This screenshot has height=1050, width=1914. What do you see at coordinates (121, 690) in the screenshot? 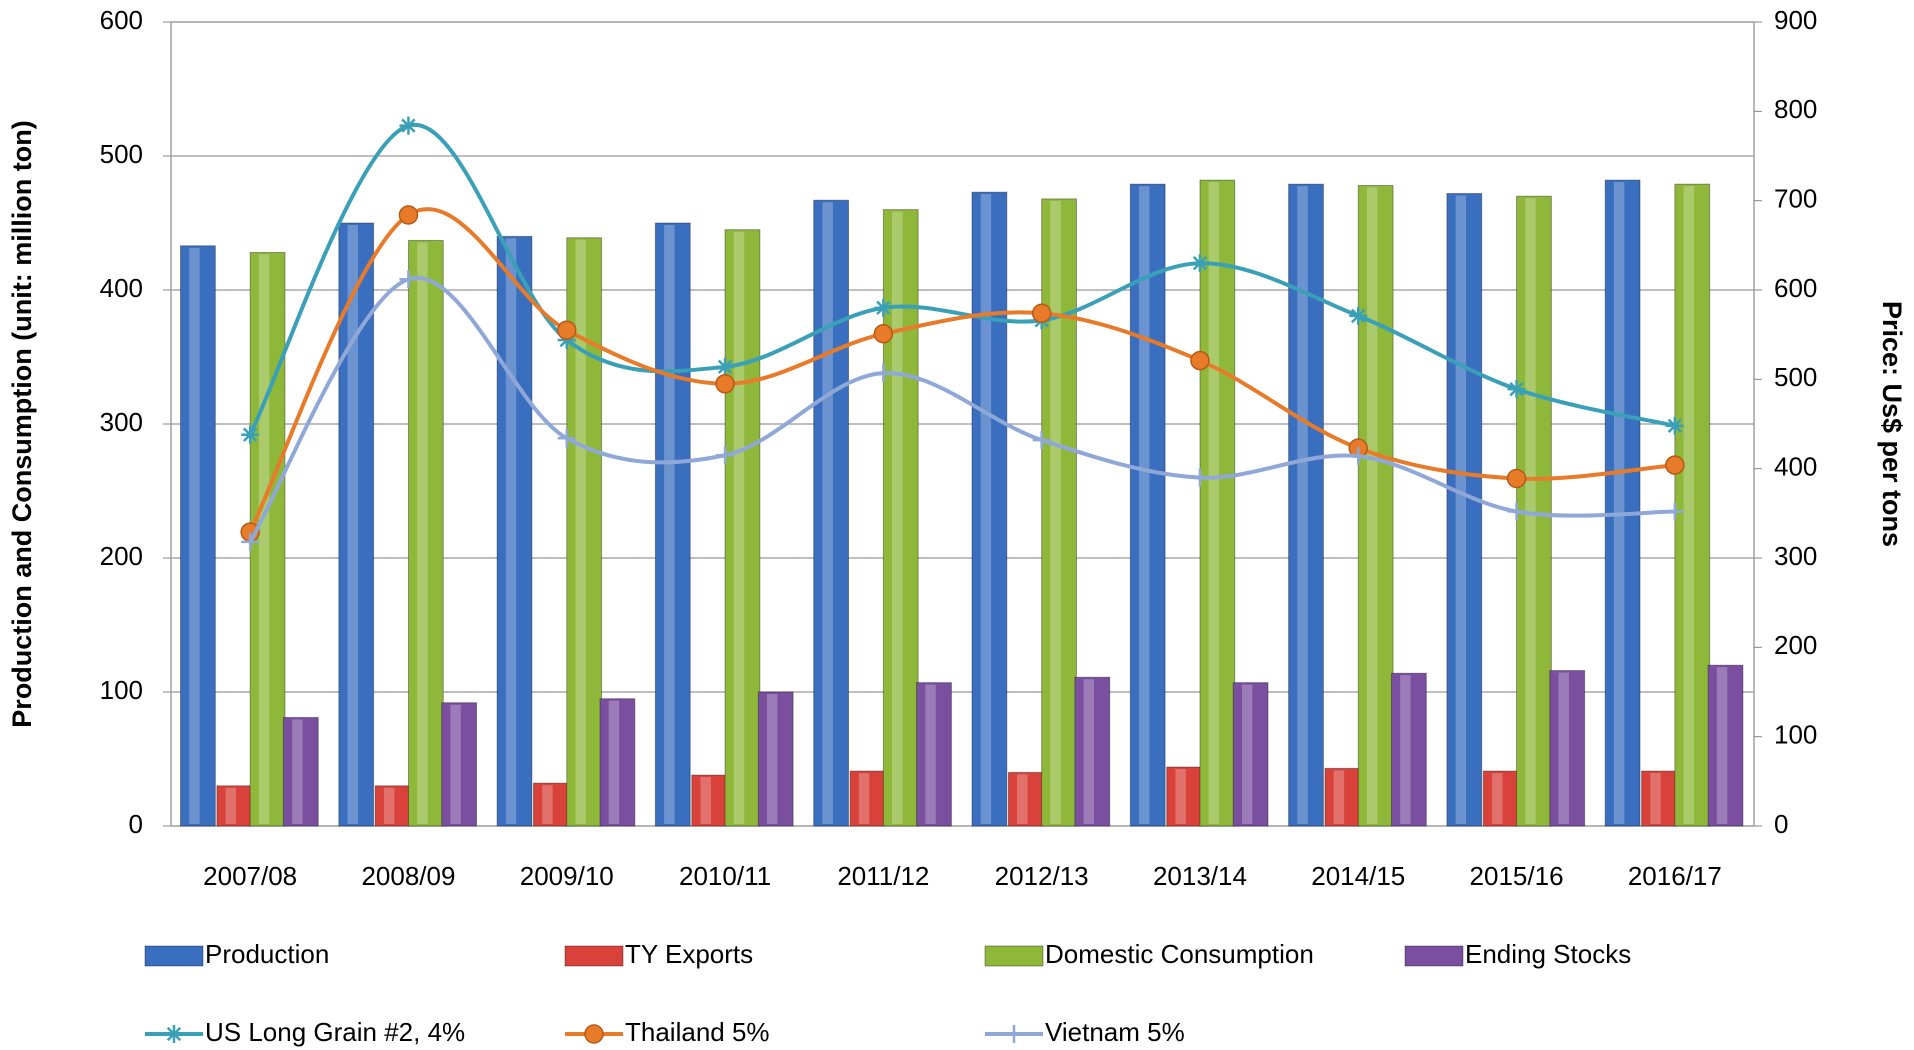
I see `y-tick-label: 100` at bounding box center [121, 690].